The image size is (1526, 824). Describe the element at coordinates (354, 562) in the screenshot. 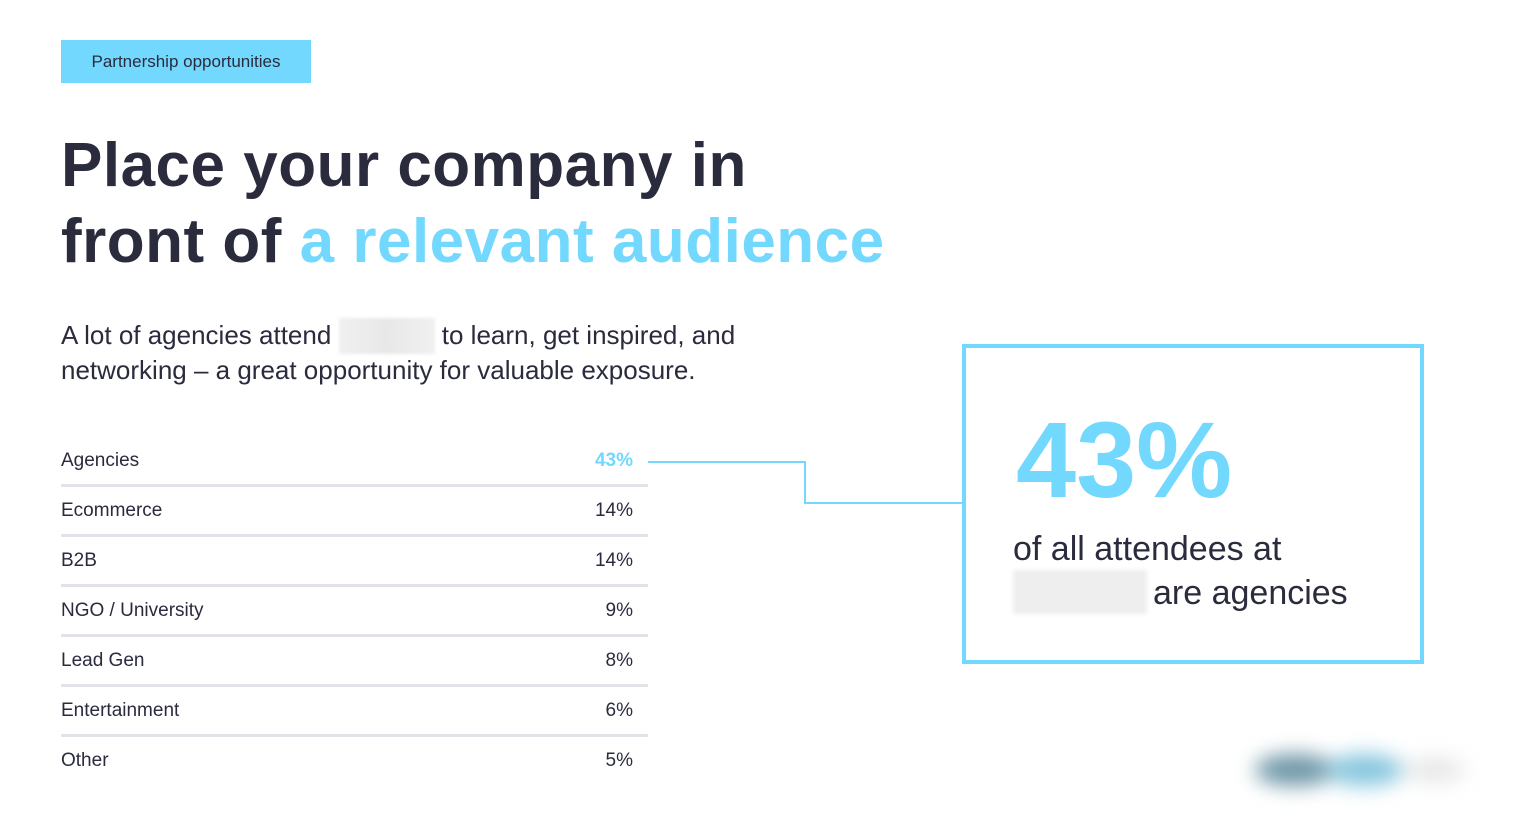

I see `table-row: B2B 14%` at that location.